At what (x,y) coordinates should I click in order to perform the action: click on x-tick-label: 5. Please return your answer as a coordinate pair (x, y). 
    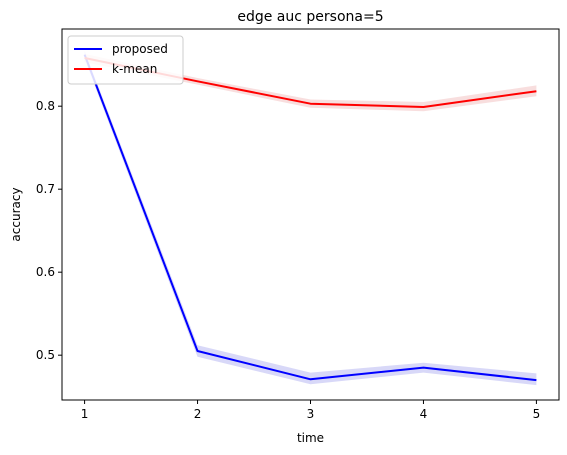
    Looking at the image, I should click on (537, 414).